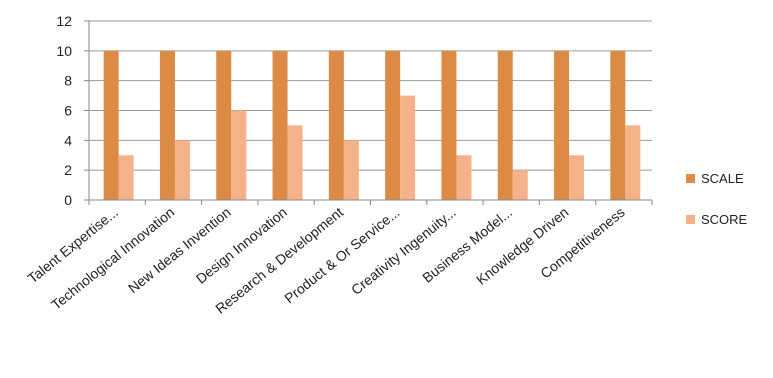 The image size is (773, 378). Describe the element at coordinates (724, 219) in the screenshot. I see `legend-label-score: SCORE` at that location.